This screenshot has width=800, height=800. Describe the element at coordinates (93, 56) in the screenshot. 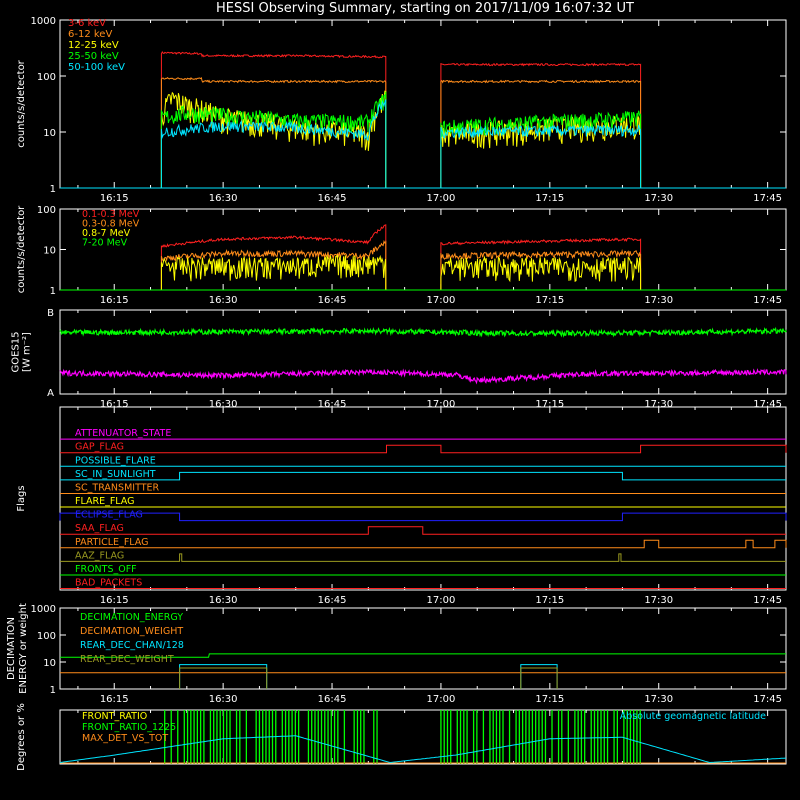

I see `legend-entry: 25-50 keV` at that location.